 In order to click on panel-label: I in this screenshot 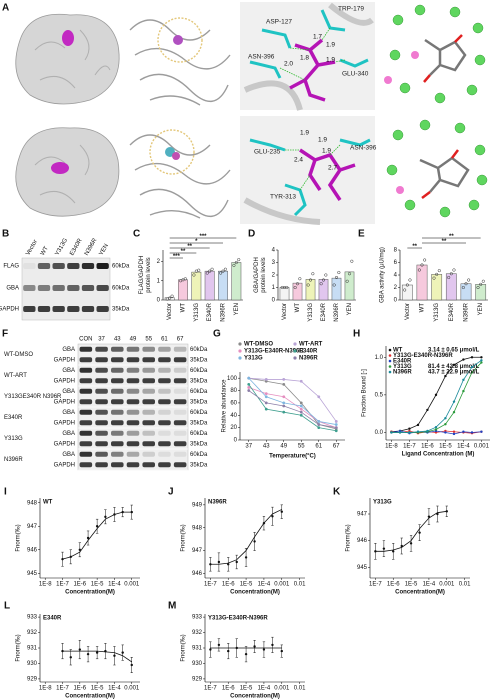, I will do `click(5, 492)`.